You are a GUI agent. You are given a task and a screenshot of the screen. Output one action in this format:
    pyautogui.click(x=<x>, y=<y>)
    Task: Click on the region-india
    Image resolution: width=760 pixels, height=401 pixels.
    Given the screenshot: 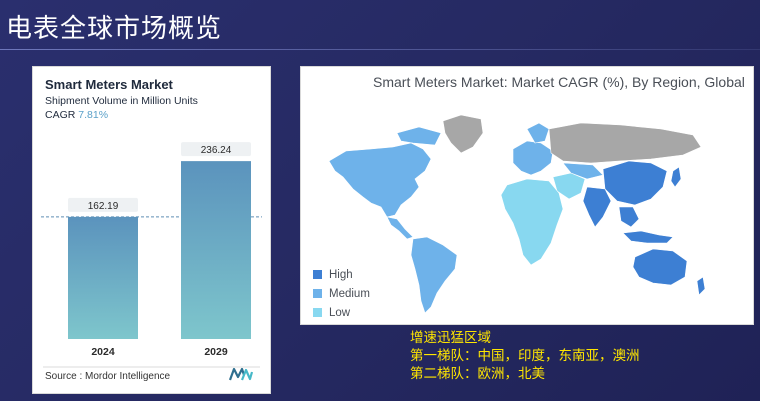 What is the action you would take?
    pyautogui.click(x=597, y=207)
    